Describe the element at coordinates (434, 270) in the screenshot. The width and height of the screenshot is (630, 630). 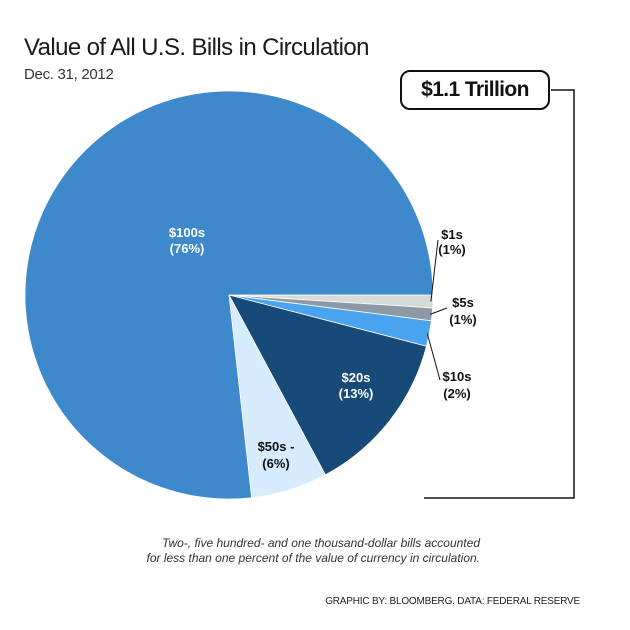
I see `connector-1s` at that location.